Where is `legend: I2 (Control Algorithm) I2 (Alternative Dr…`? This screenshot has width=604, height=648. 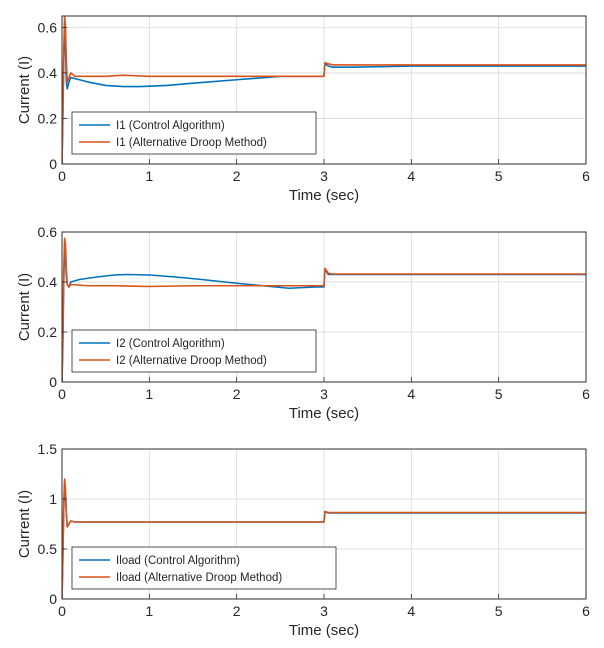 legend: I2 (Control Algorithm) I2 (Alternative Dr… is located at coordinates (194, 351).